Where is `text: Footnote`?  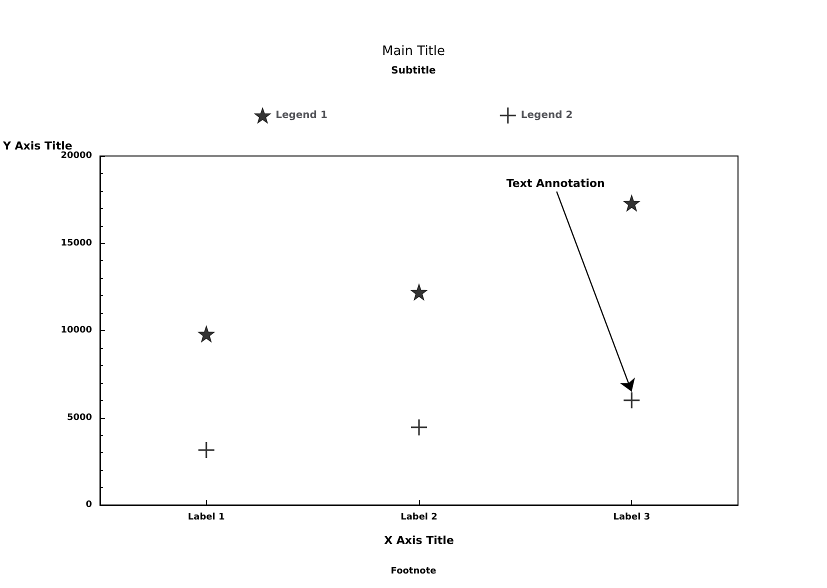
text: Footnote is located at coordinates (413, 571).